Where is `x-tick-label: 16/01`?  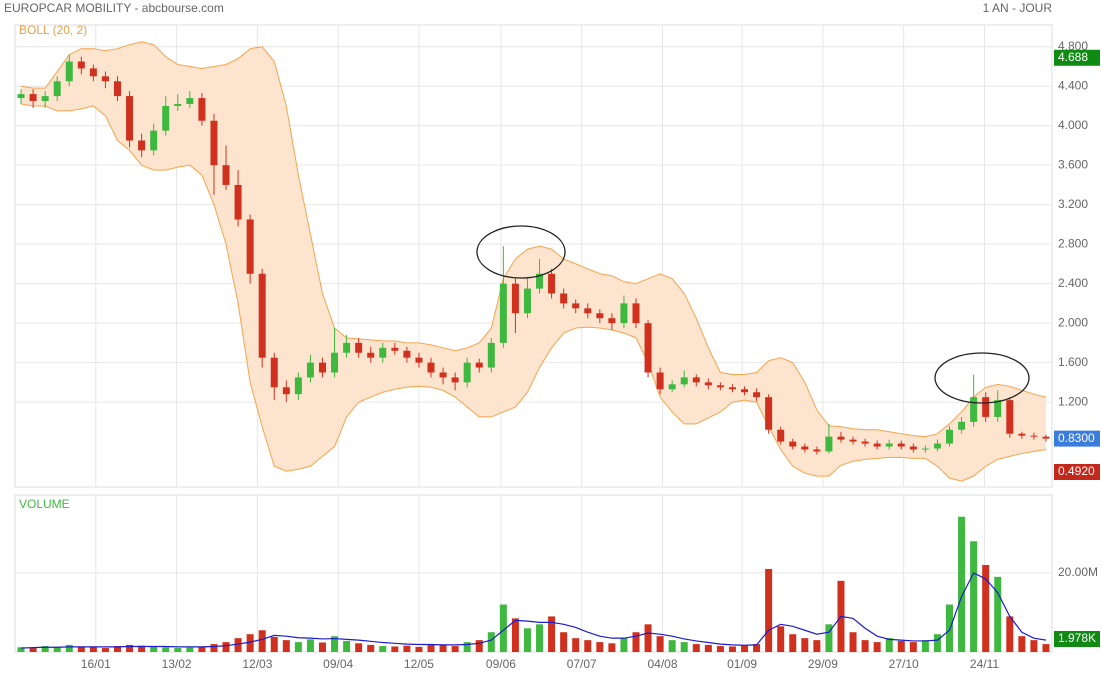 x-tick-label: 16/01 is located at coordinates (96, 664).